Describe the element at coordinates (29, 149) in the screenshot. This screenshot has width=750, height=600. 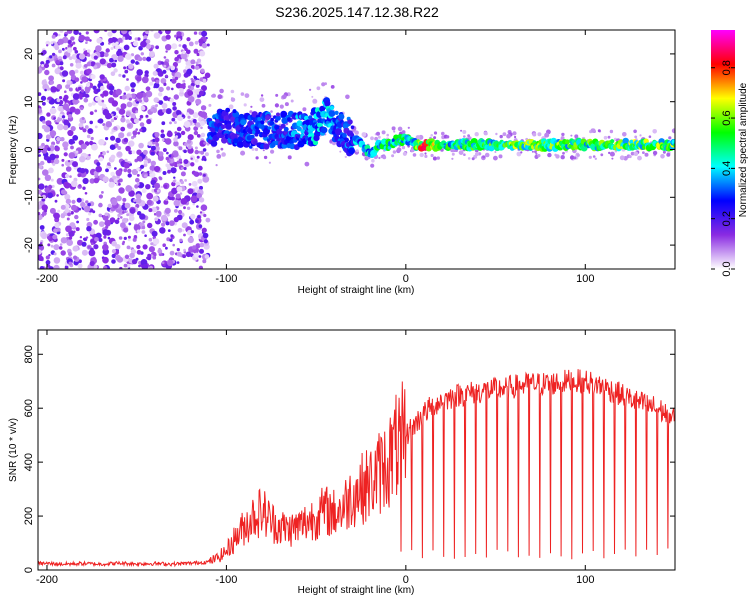
I see `y-tick-label: 0` at that location.